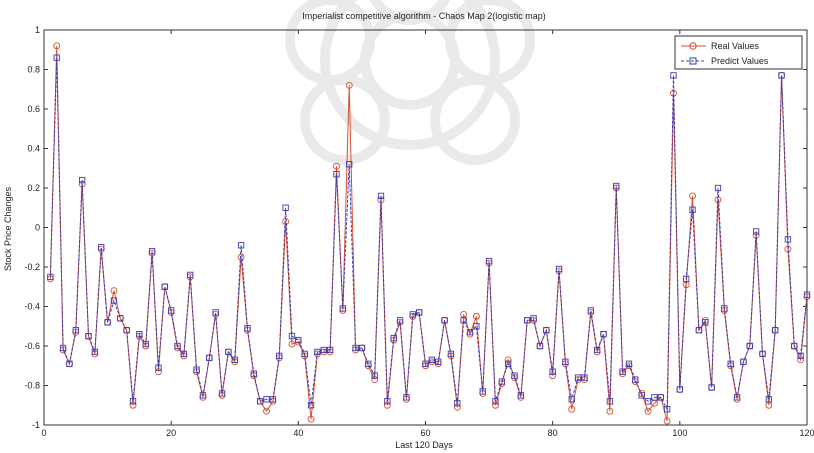  I want to click on x-tick-label: 0, so click(43, 433).